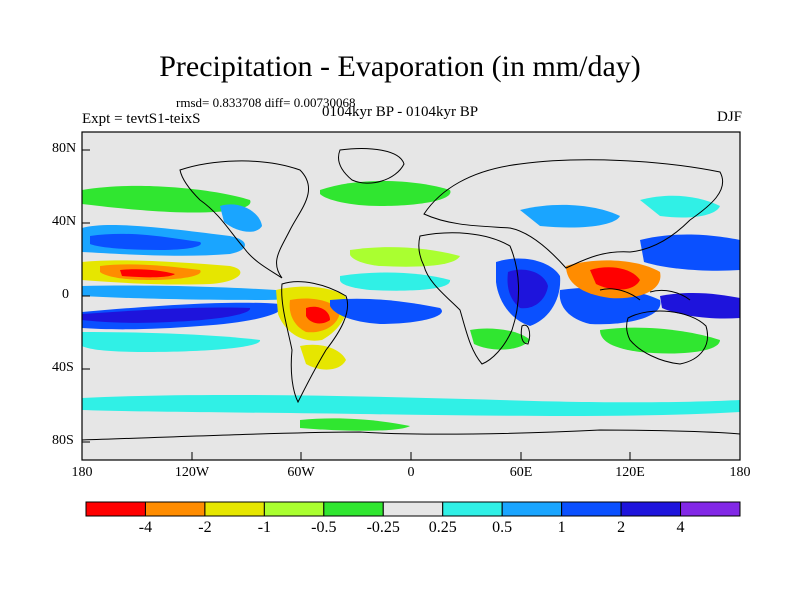 This screenshot has height=600, width=800. What do you see at coordinates (525, 334) in the screenshot?
I see `coast-madagascar` at bounding box center [525, 334].